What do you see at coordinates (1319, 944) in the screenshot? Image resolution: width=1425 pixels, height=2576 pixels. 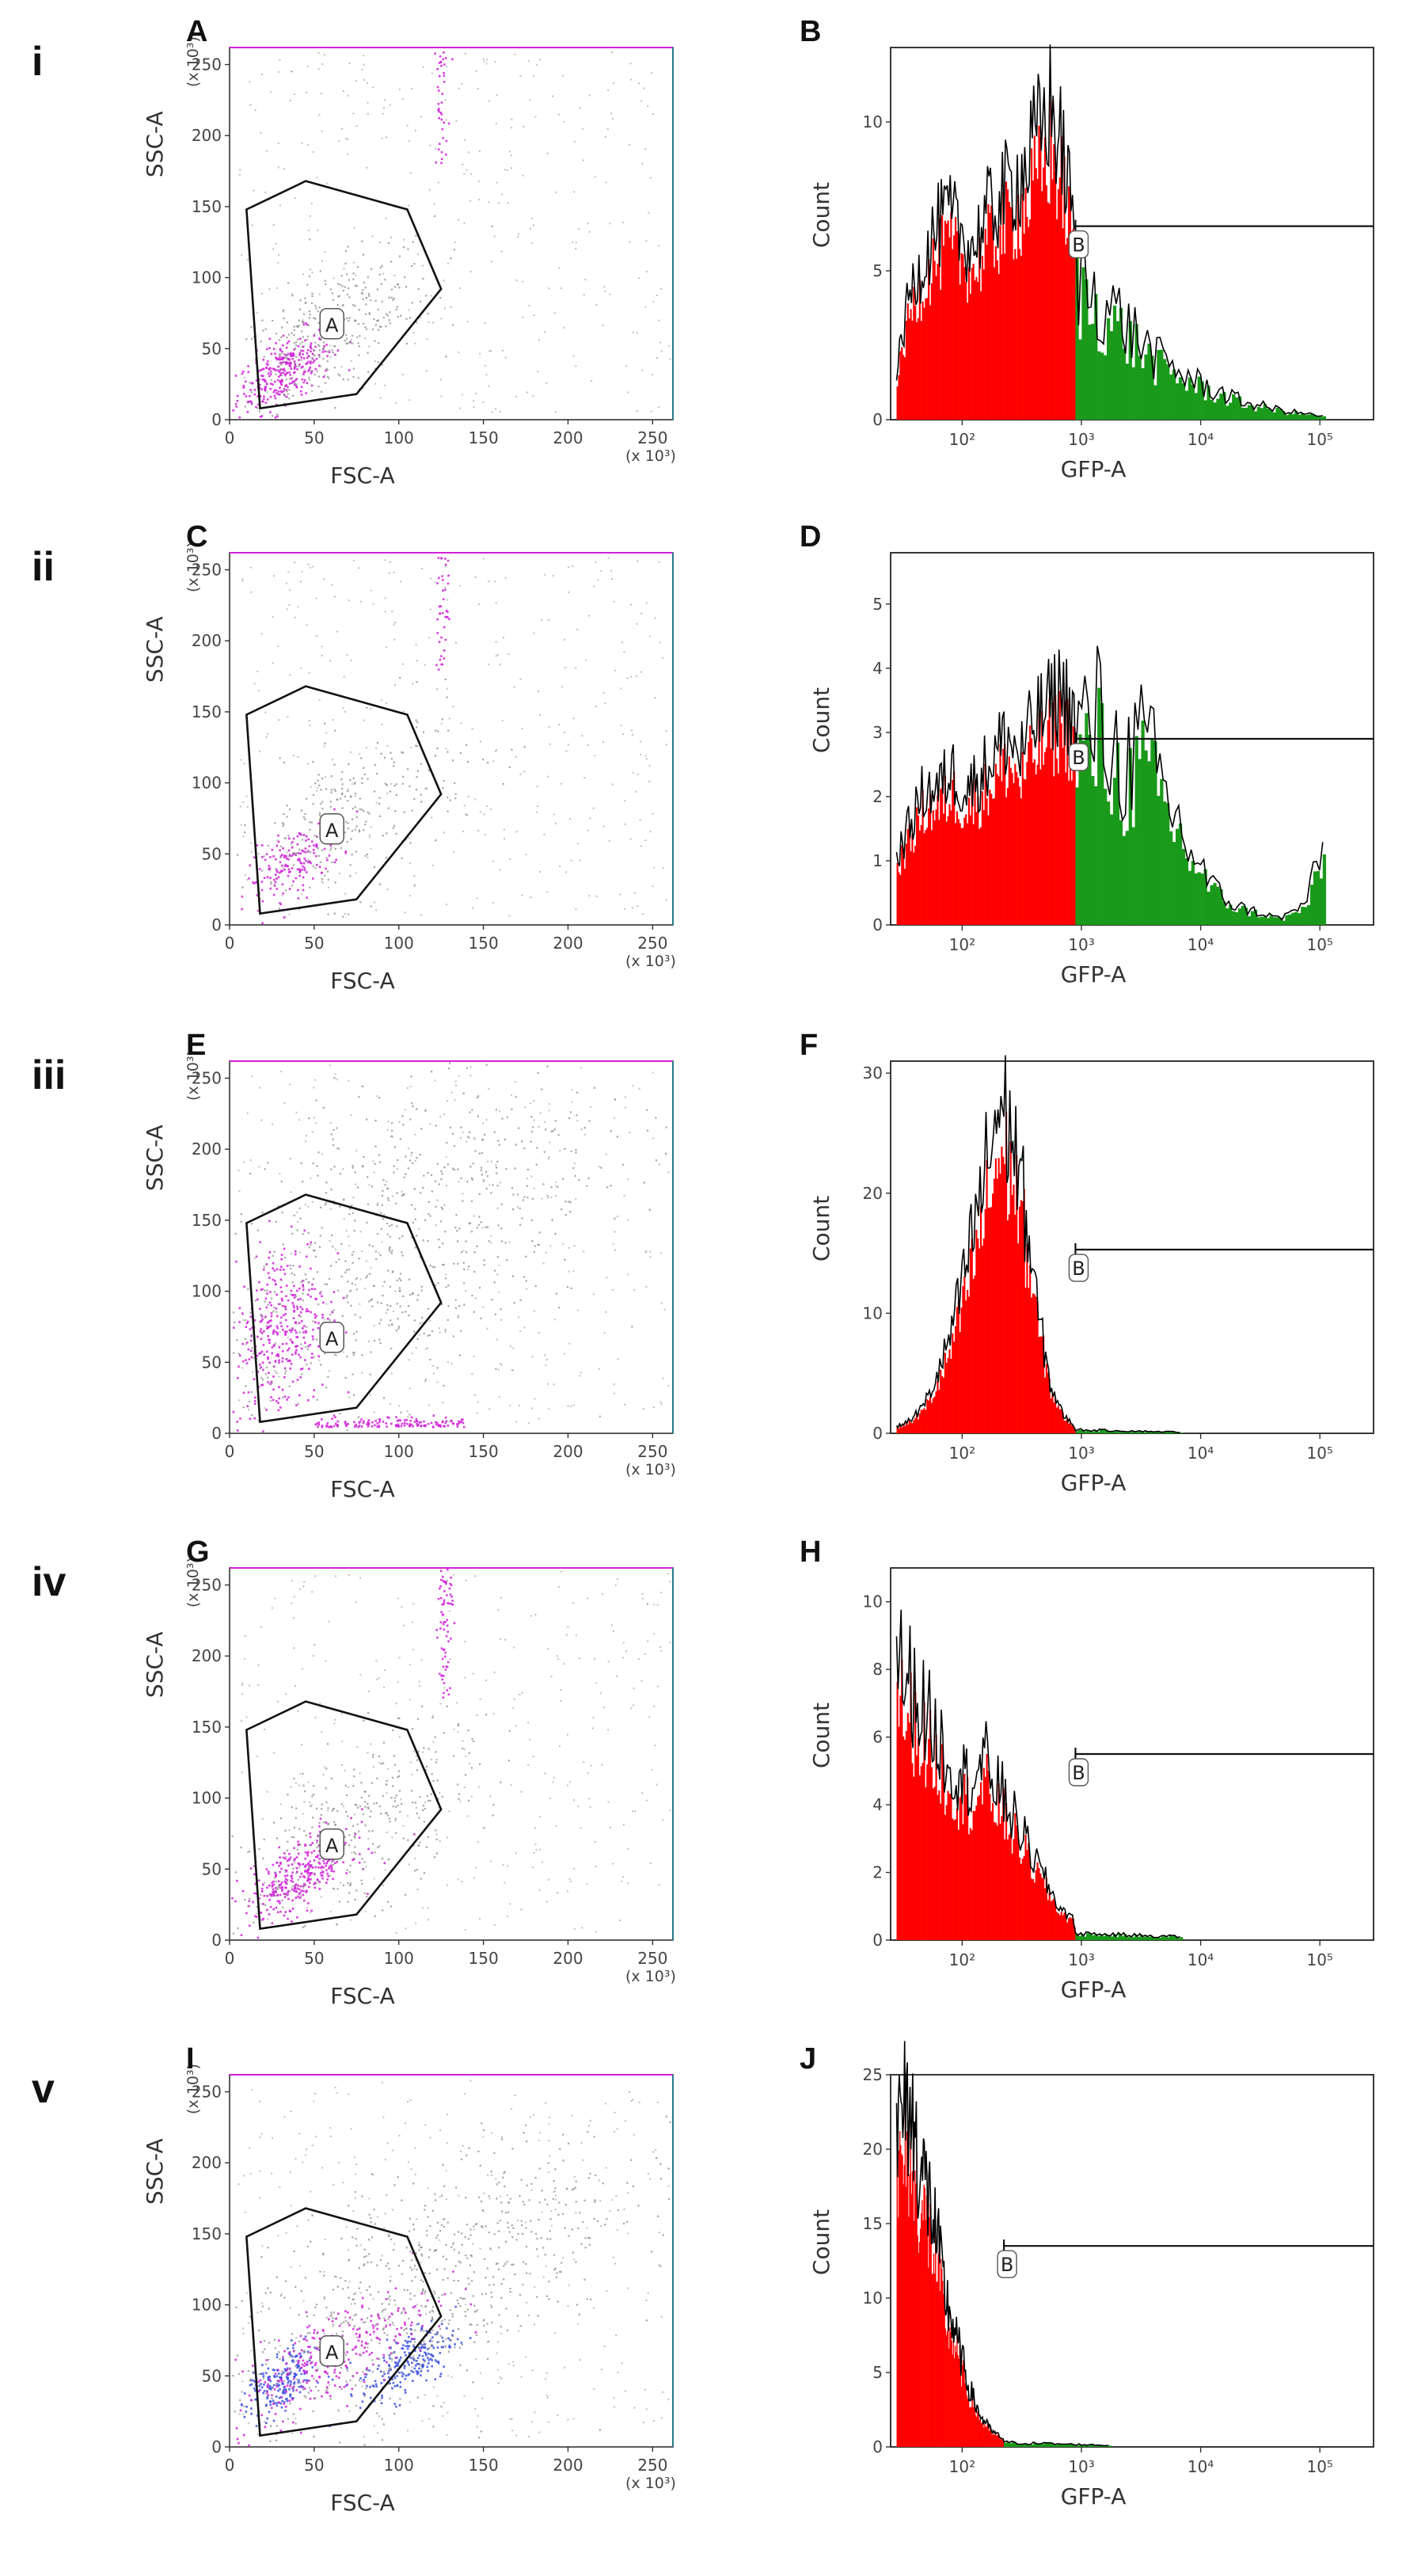 I see `x-tick-label: 10⁵` at bounding box center [1319, 944].